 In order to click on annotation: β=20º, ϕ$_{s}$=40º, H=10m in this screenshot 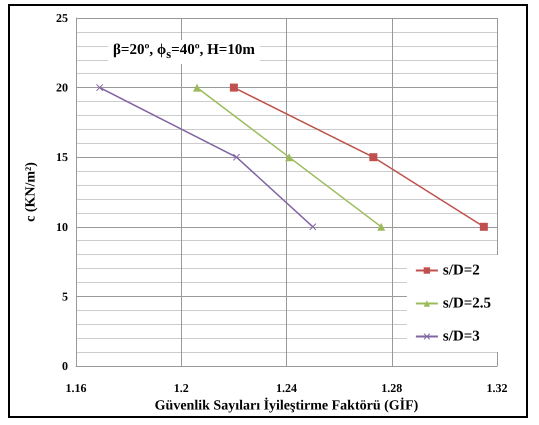, I will do `click(184, 52)`.